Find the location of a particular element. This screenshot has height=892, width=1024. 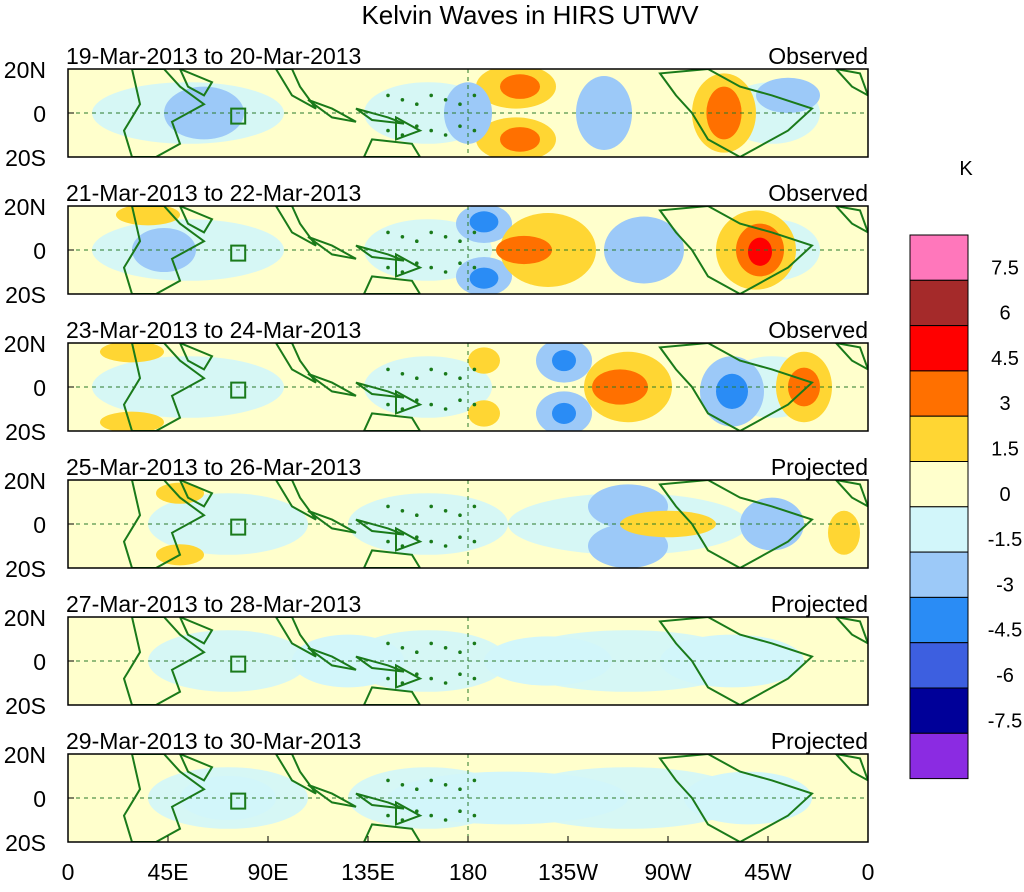

colorbar-label: -3 is located at coordinates (1005, 585).